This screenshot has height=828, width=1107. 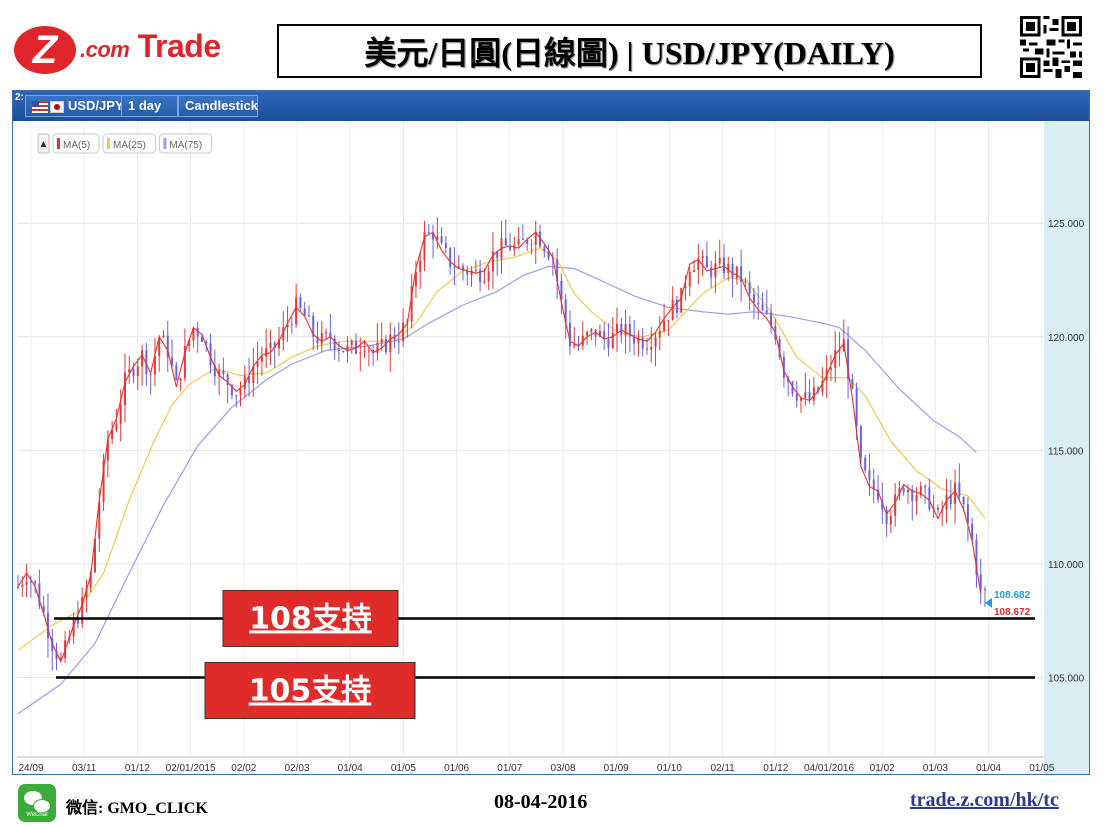 What do you see at coordinates (37, 803) in the screenshot?
I see `wechat-icon` at bounding box center [37, 803].